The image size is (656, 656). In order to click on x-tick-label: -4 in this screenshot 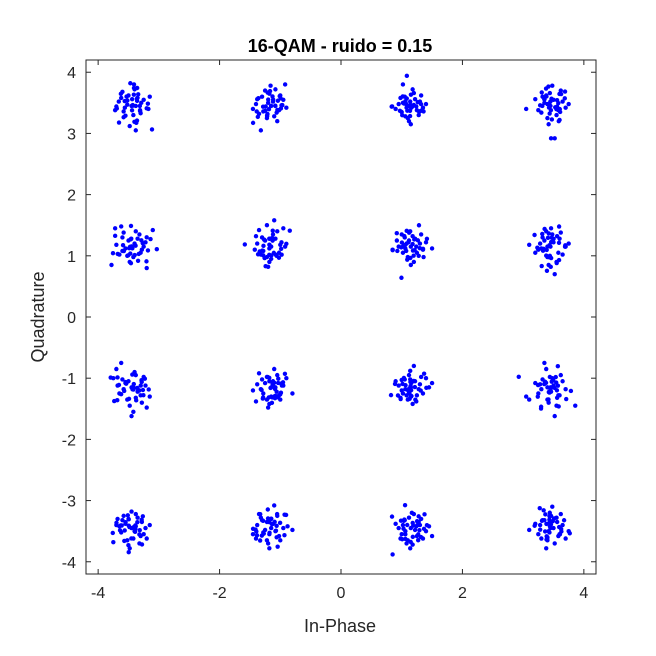, I will do `click(98, 593)`.